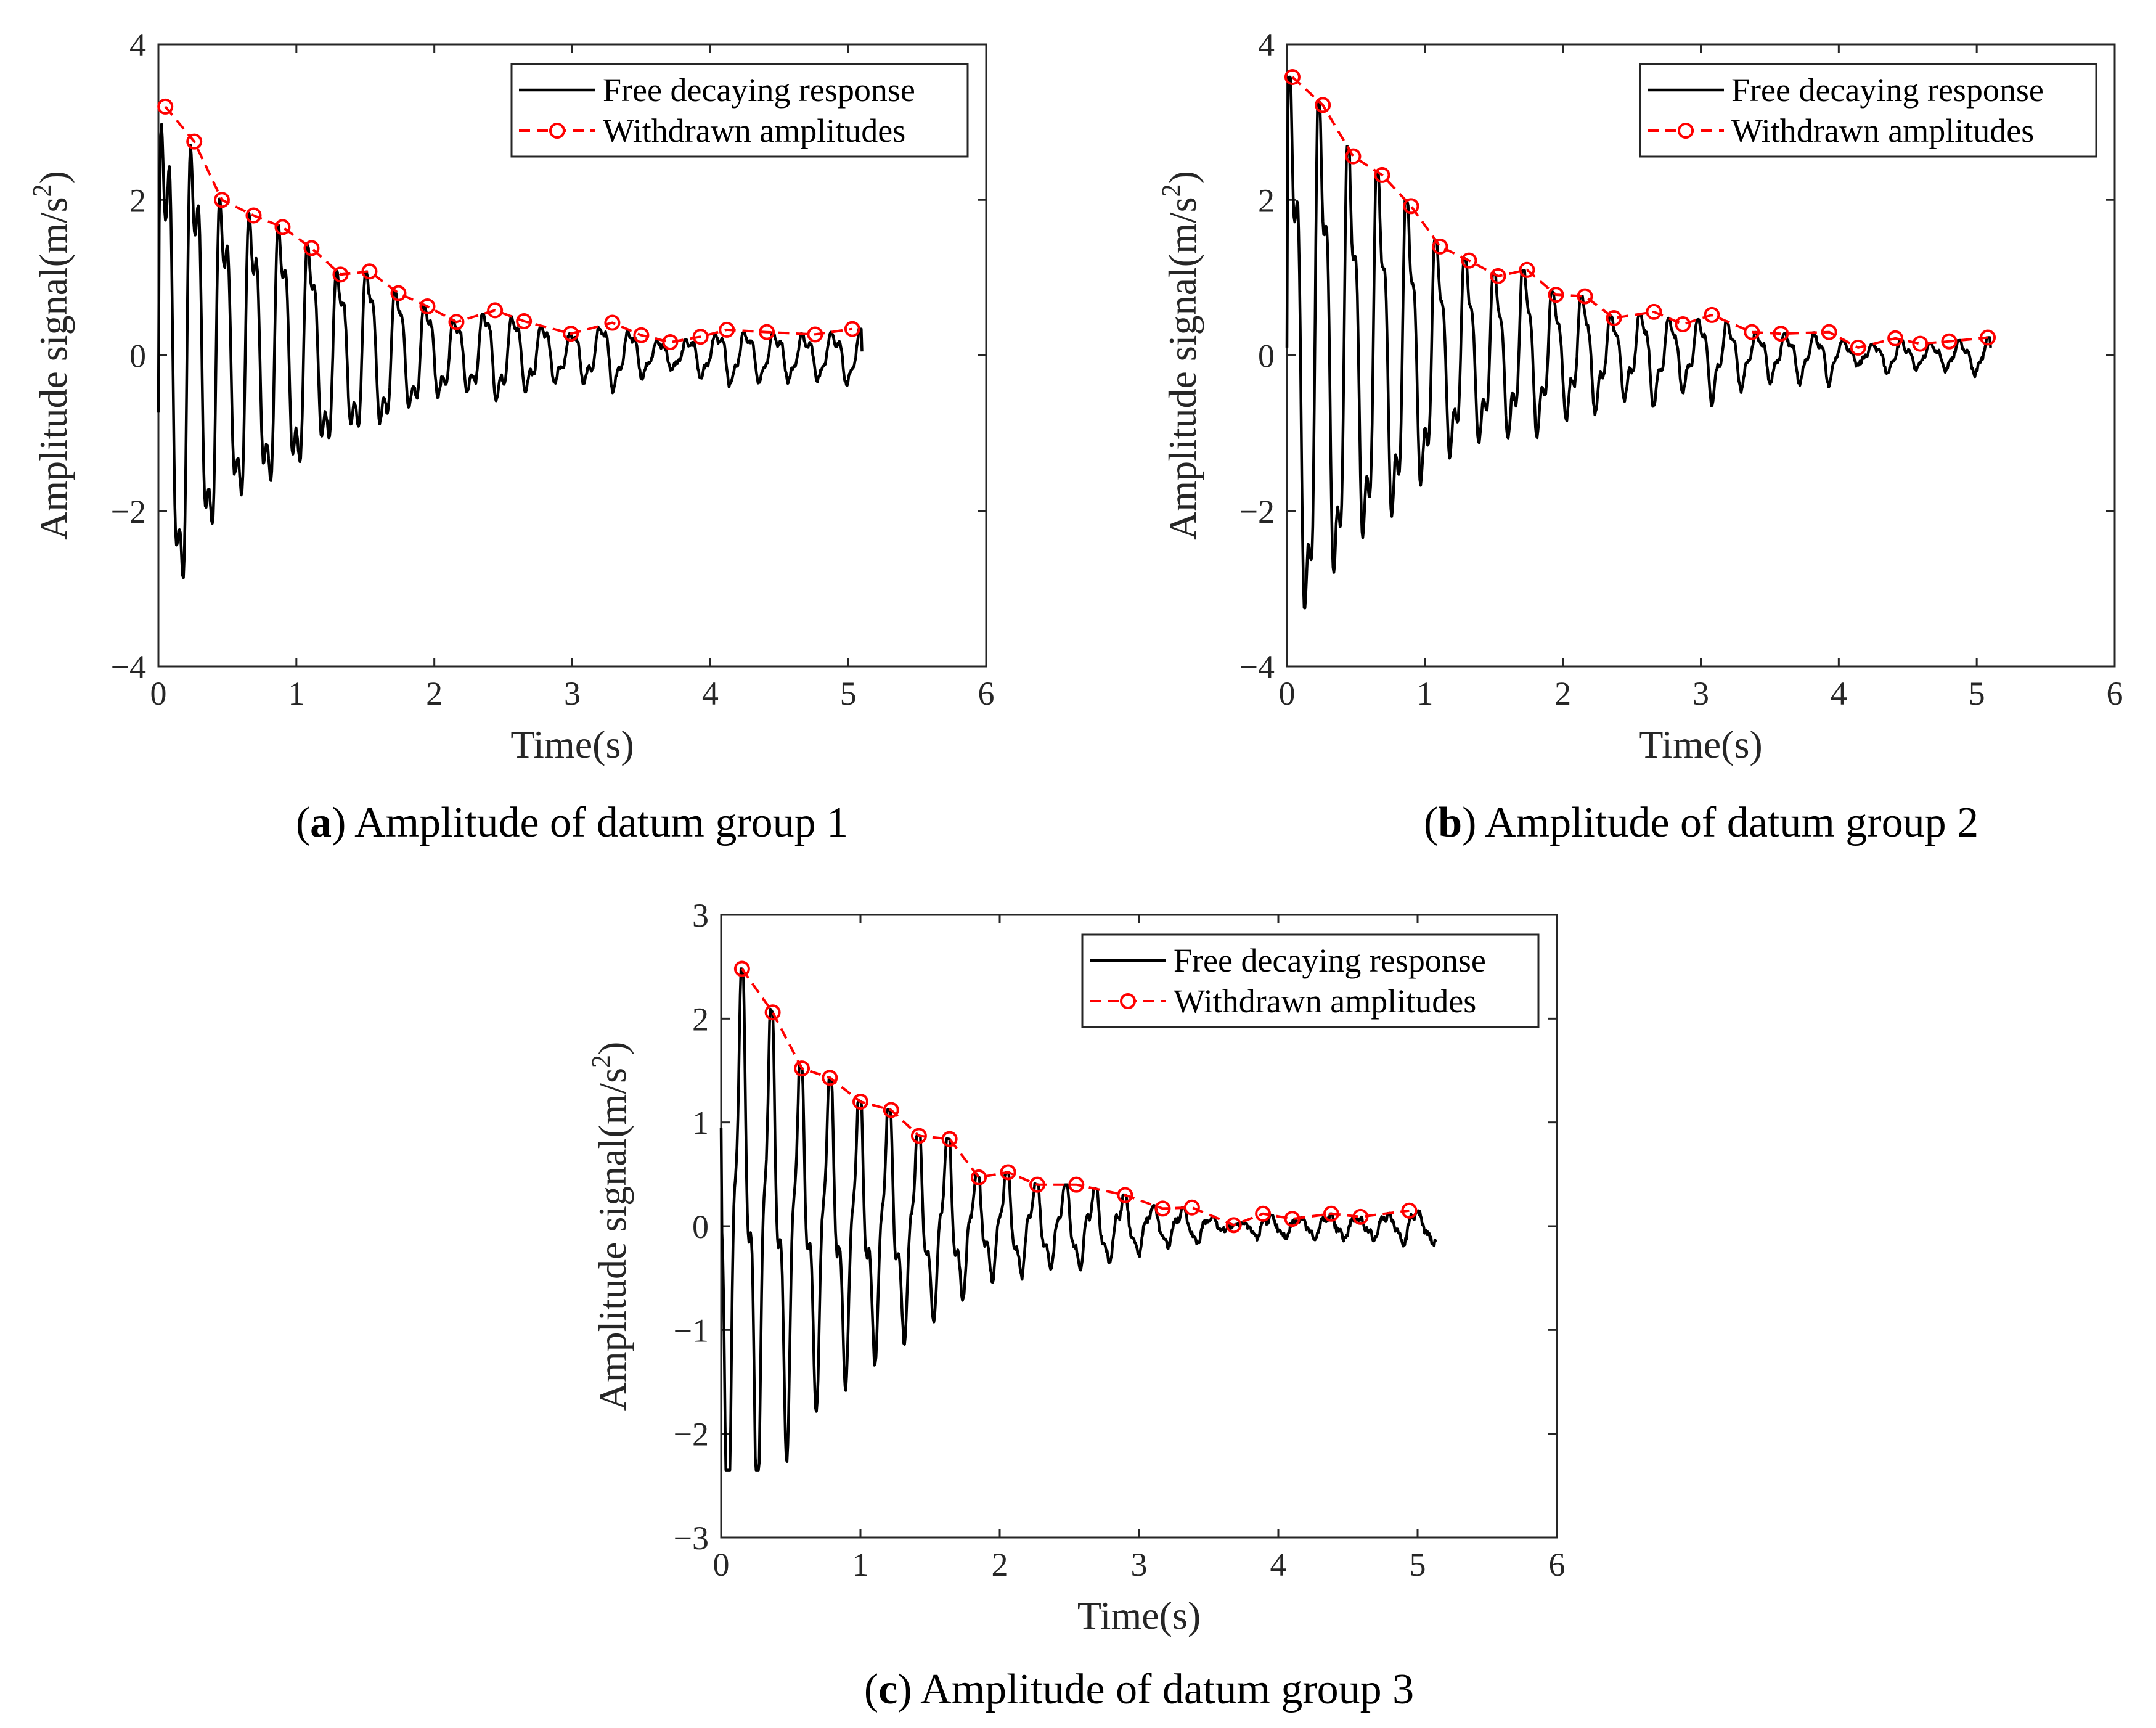  Describe the element at coordinates (1557, 1564) in the screenshot. I see `x-tick-label: 6` at that location.